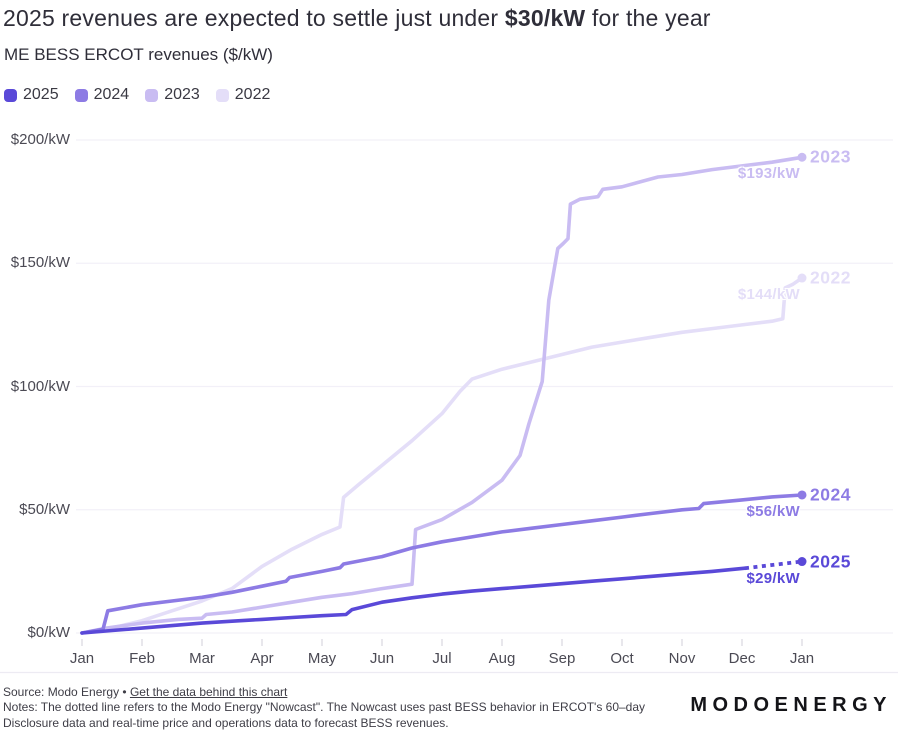  What do you see at coordinates (545, 18) in the screenshot?
I see `headline-highlight: $30/kW` at bounding box center [545, 18].